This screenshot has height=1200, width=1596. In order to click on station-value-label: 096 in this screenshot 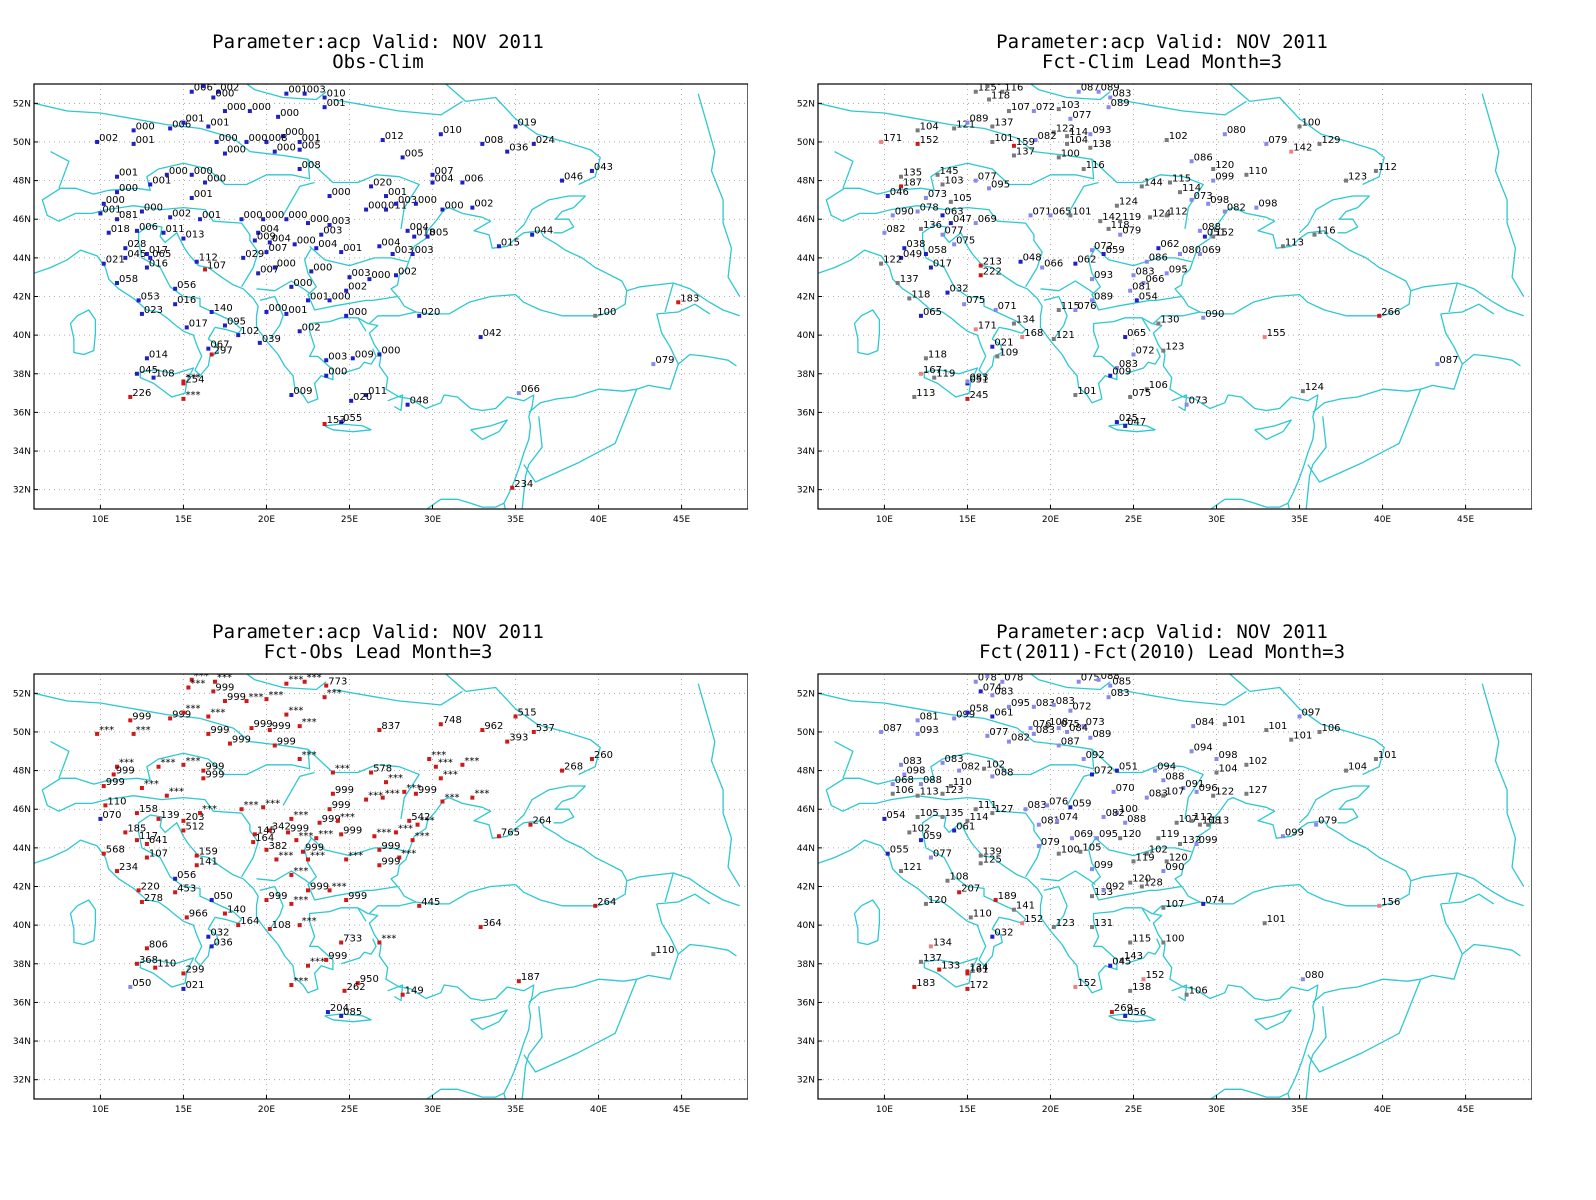, I will do `click(1208, 788)`.